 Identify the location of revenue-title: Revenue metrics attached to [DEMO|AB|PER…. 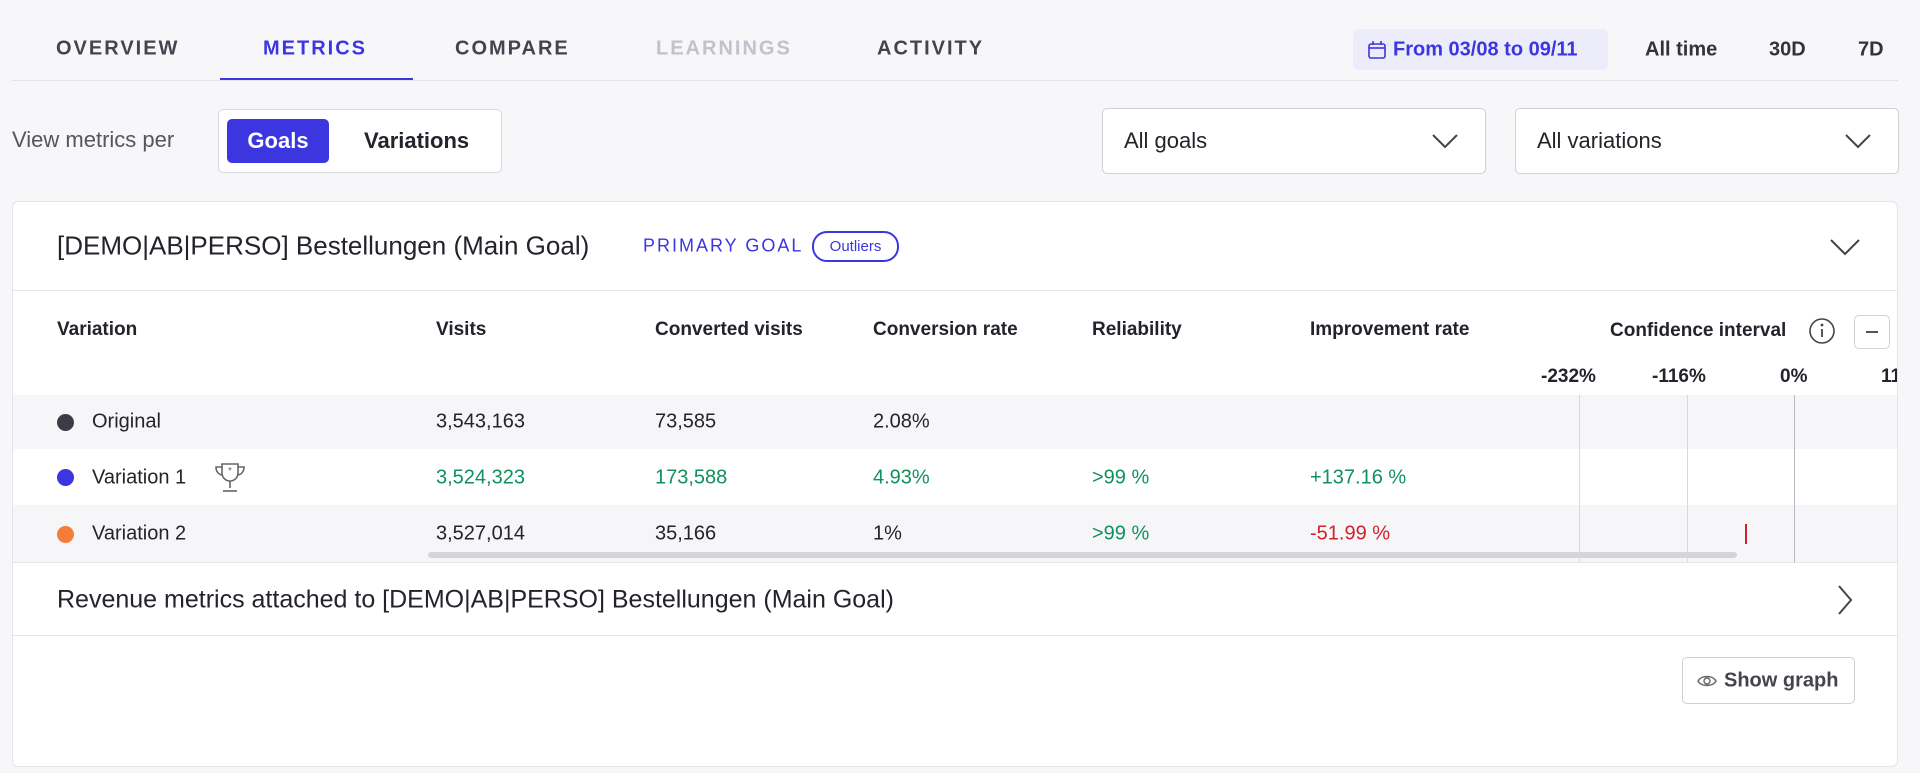
(475, 599).